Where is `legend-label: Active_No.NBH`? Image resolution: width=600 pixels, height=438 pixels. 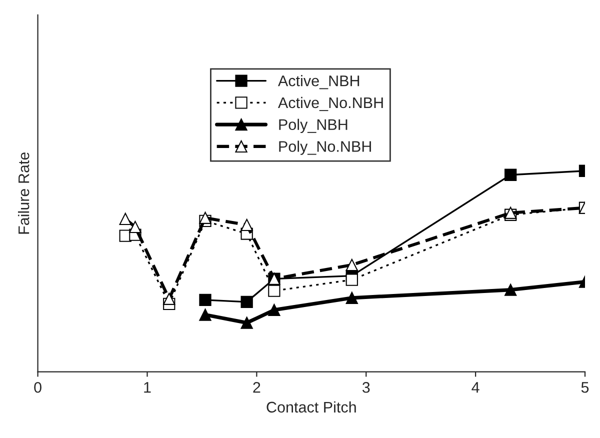 legend-label: Active_No.NBH is located at coordinates (330, 104).